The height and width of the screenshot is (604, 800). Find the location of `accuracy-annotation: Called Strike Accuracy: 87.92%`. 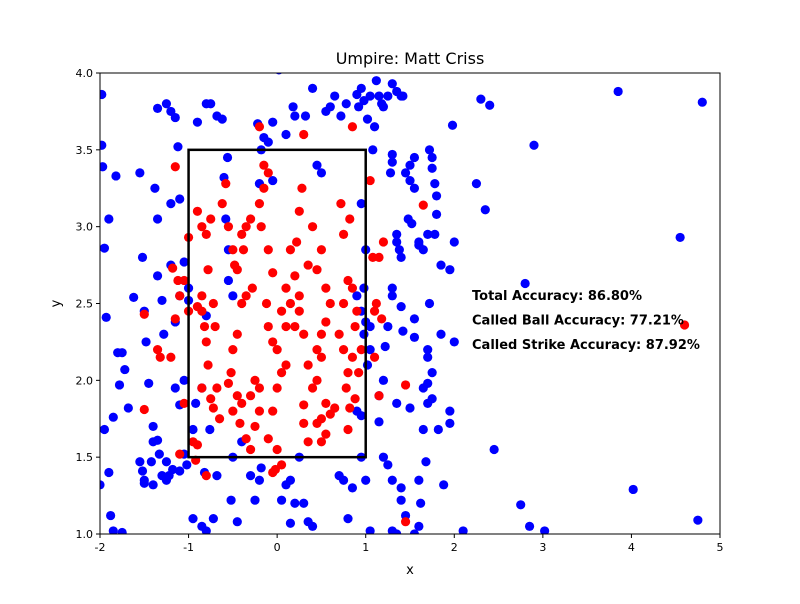

accuracy-annotation: Called Strike Accuracy: 87.92% is located at coordinates (586, 345).